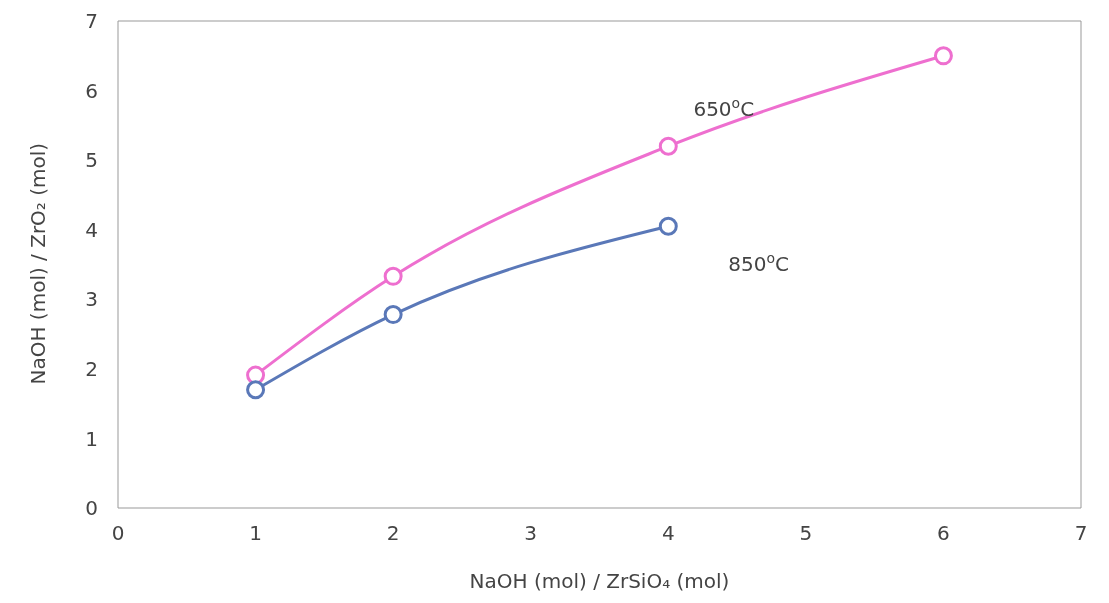  Describe the element at coordinates (91, 438) in the screenshot. I see `y-tick-label: 1` at that location.